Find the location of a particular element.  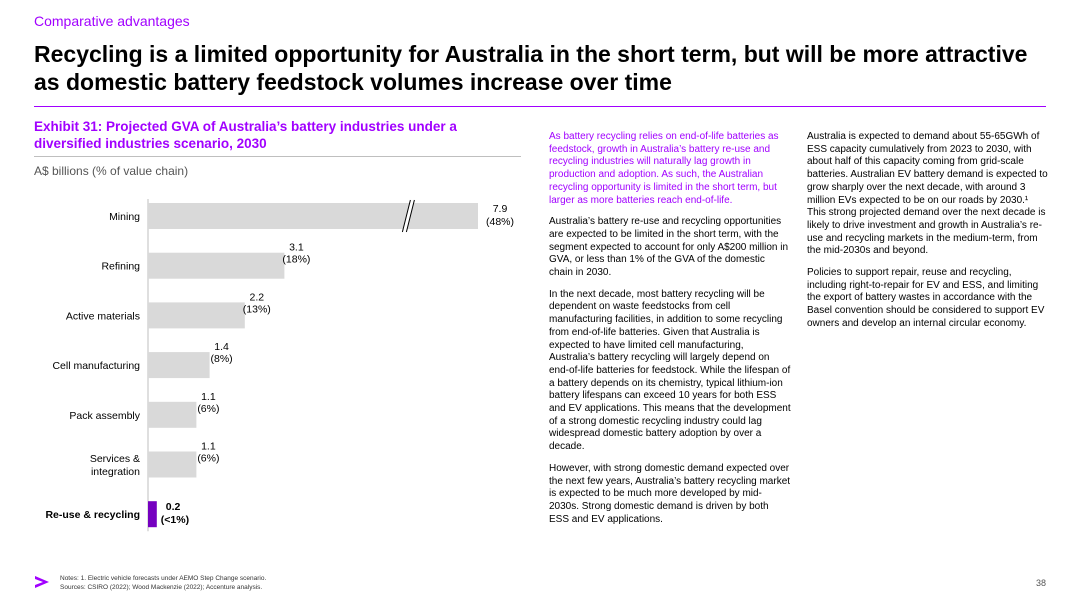

svg-text: Refining is located at coordinates (120, 267).